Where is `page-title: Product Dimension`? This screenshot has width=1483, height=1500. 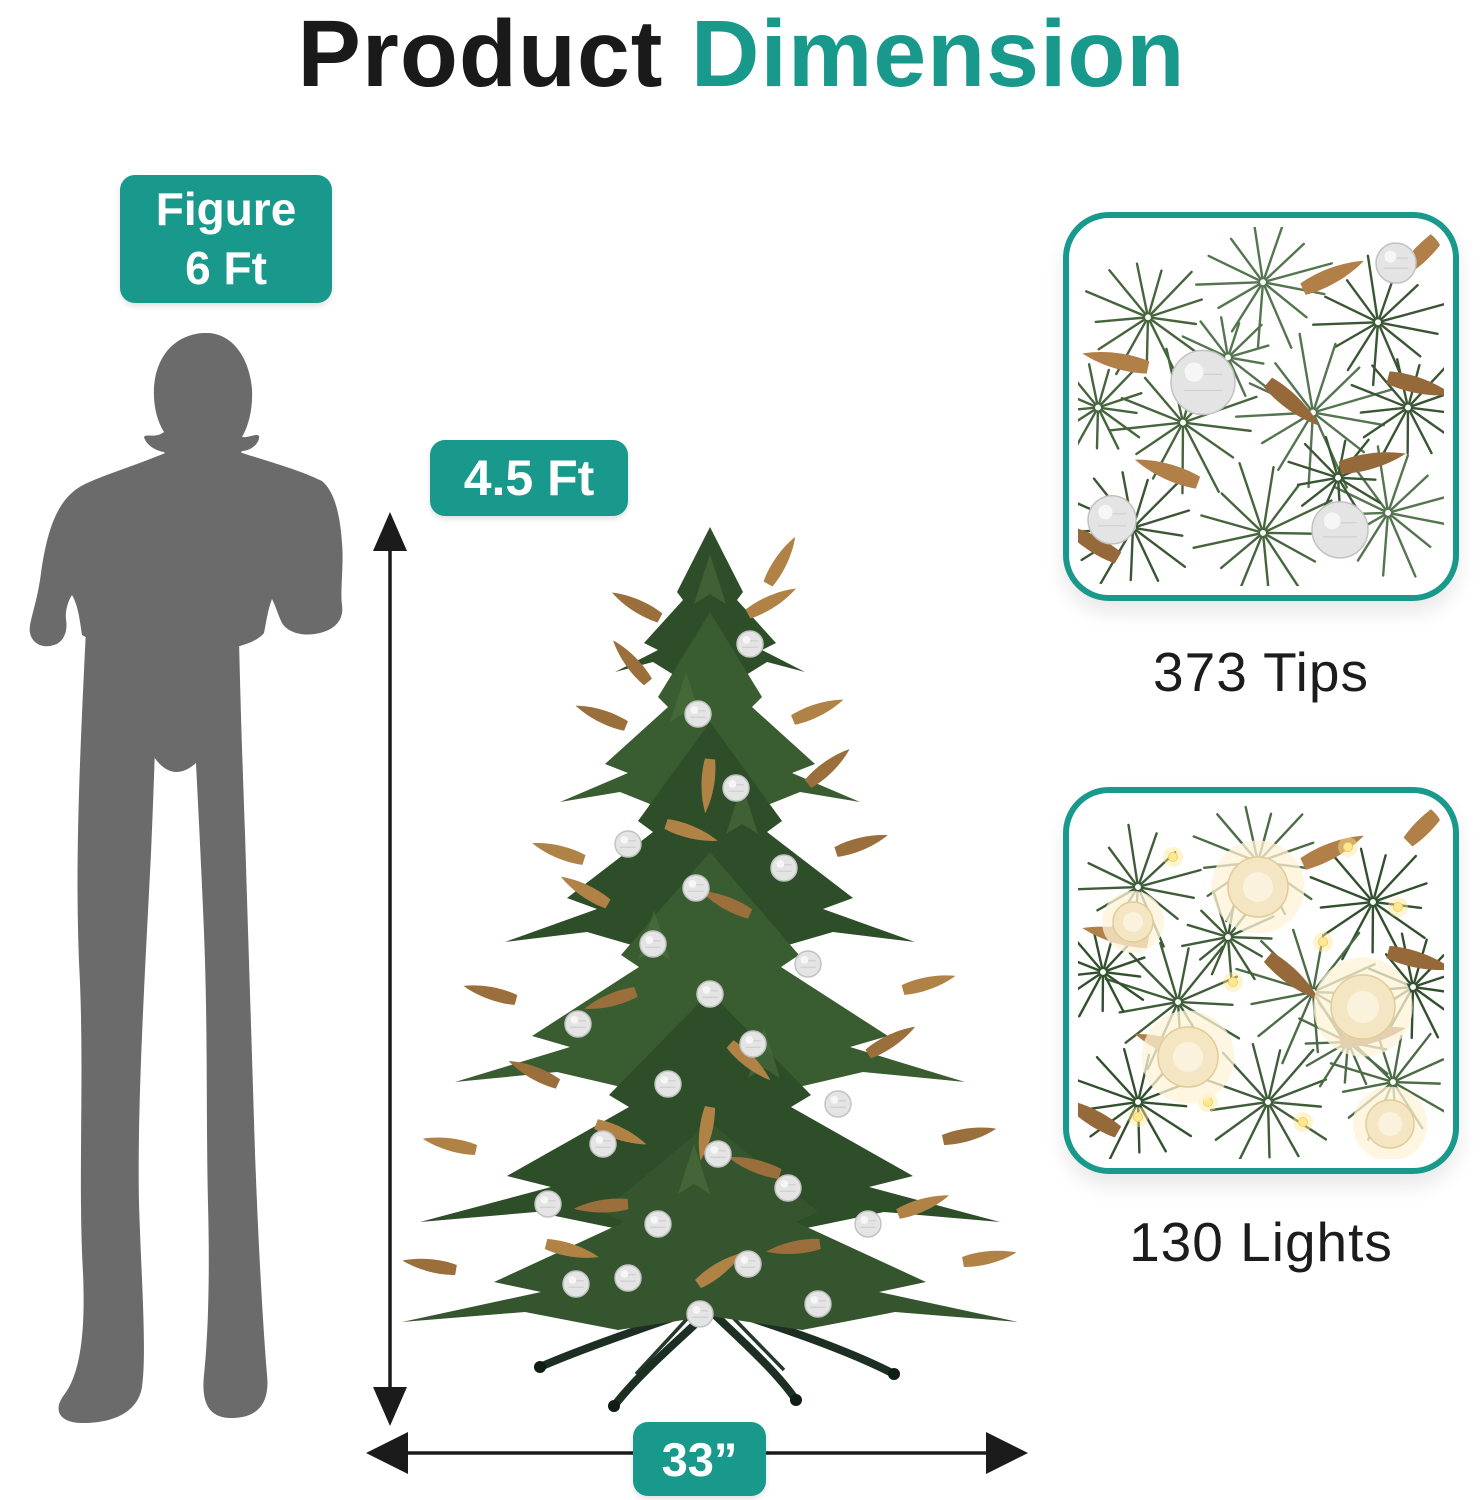
page-title: Product Dimension is located at coordinates (741, 54).